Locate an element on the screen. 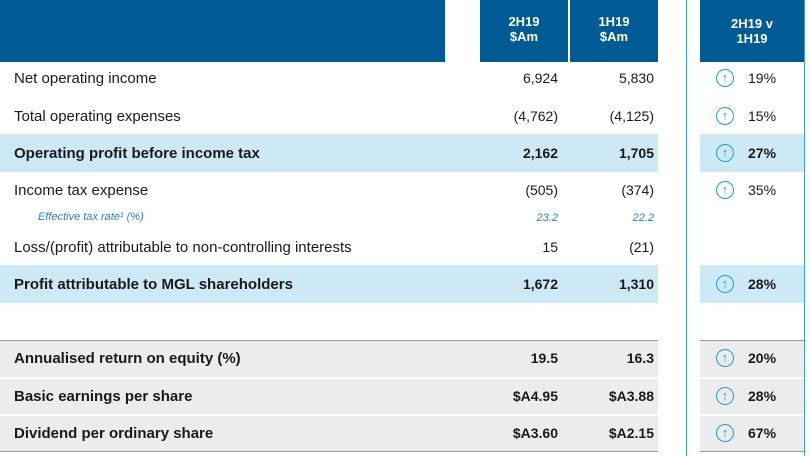 The image size is (810, 456). row-value-1h19: (4,125) is located at coordinates (631, 116).